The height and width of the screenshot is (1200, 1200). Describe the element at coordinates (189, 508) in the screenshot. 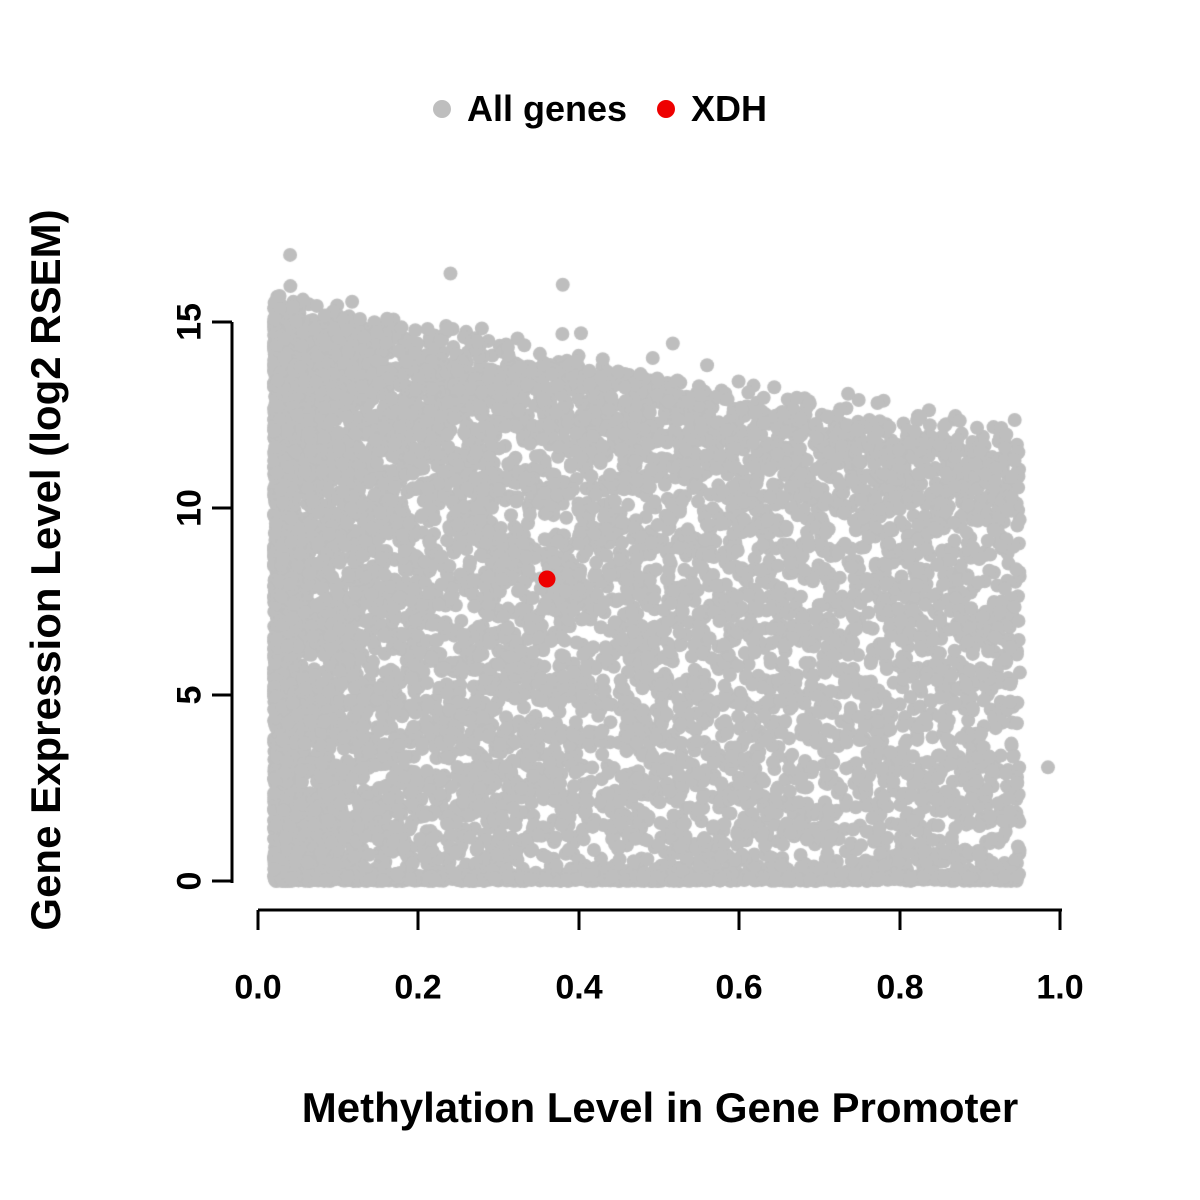

I see `y-tick-label: 10` at that location.